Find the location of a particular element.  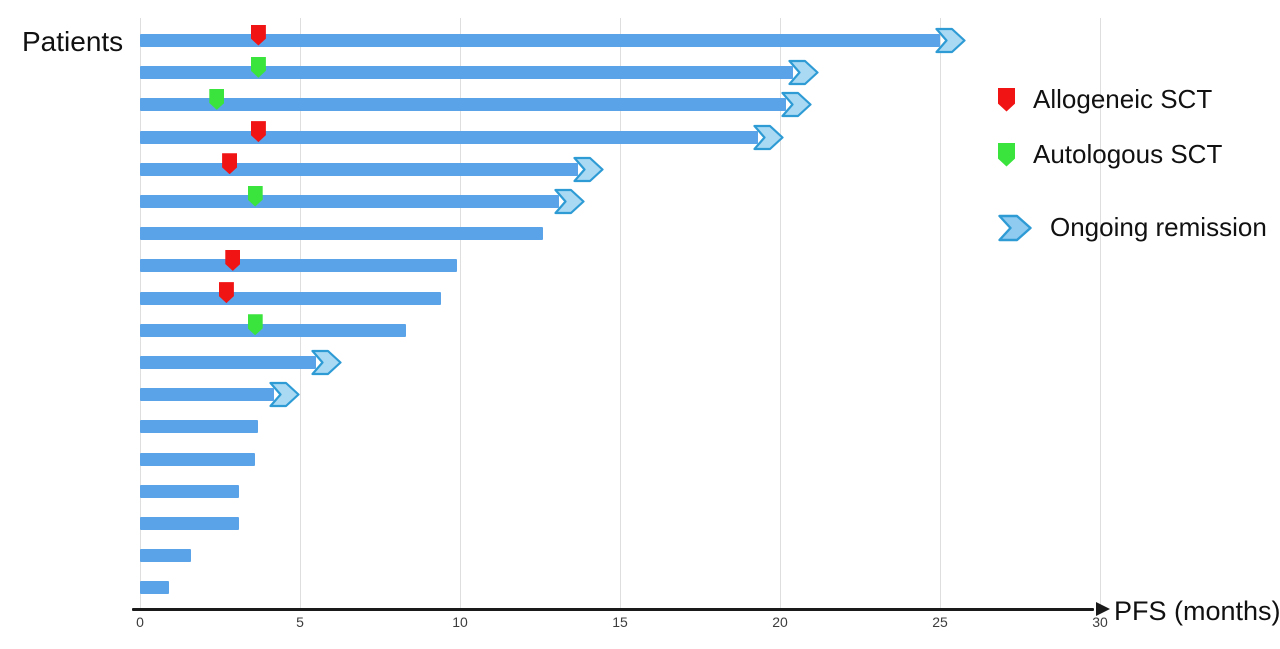

x-tick-label-15: 15 is located at coordinates (620, 622).